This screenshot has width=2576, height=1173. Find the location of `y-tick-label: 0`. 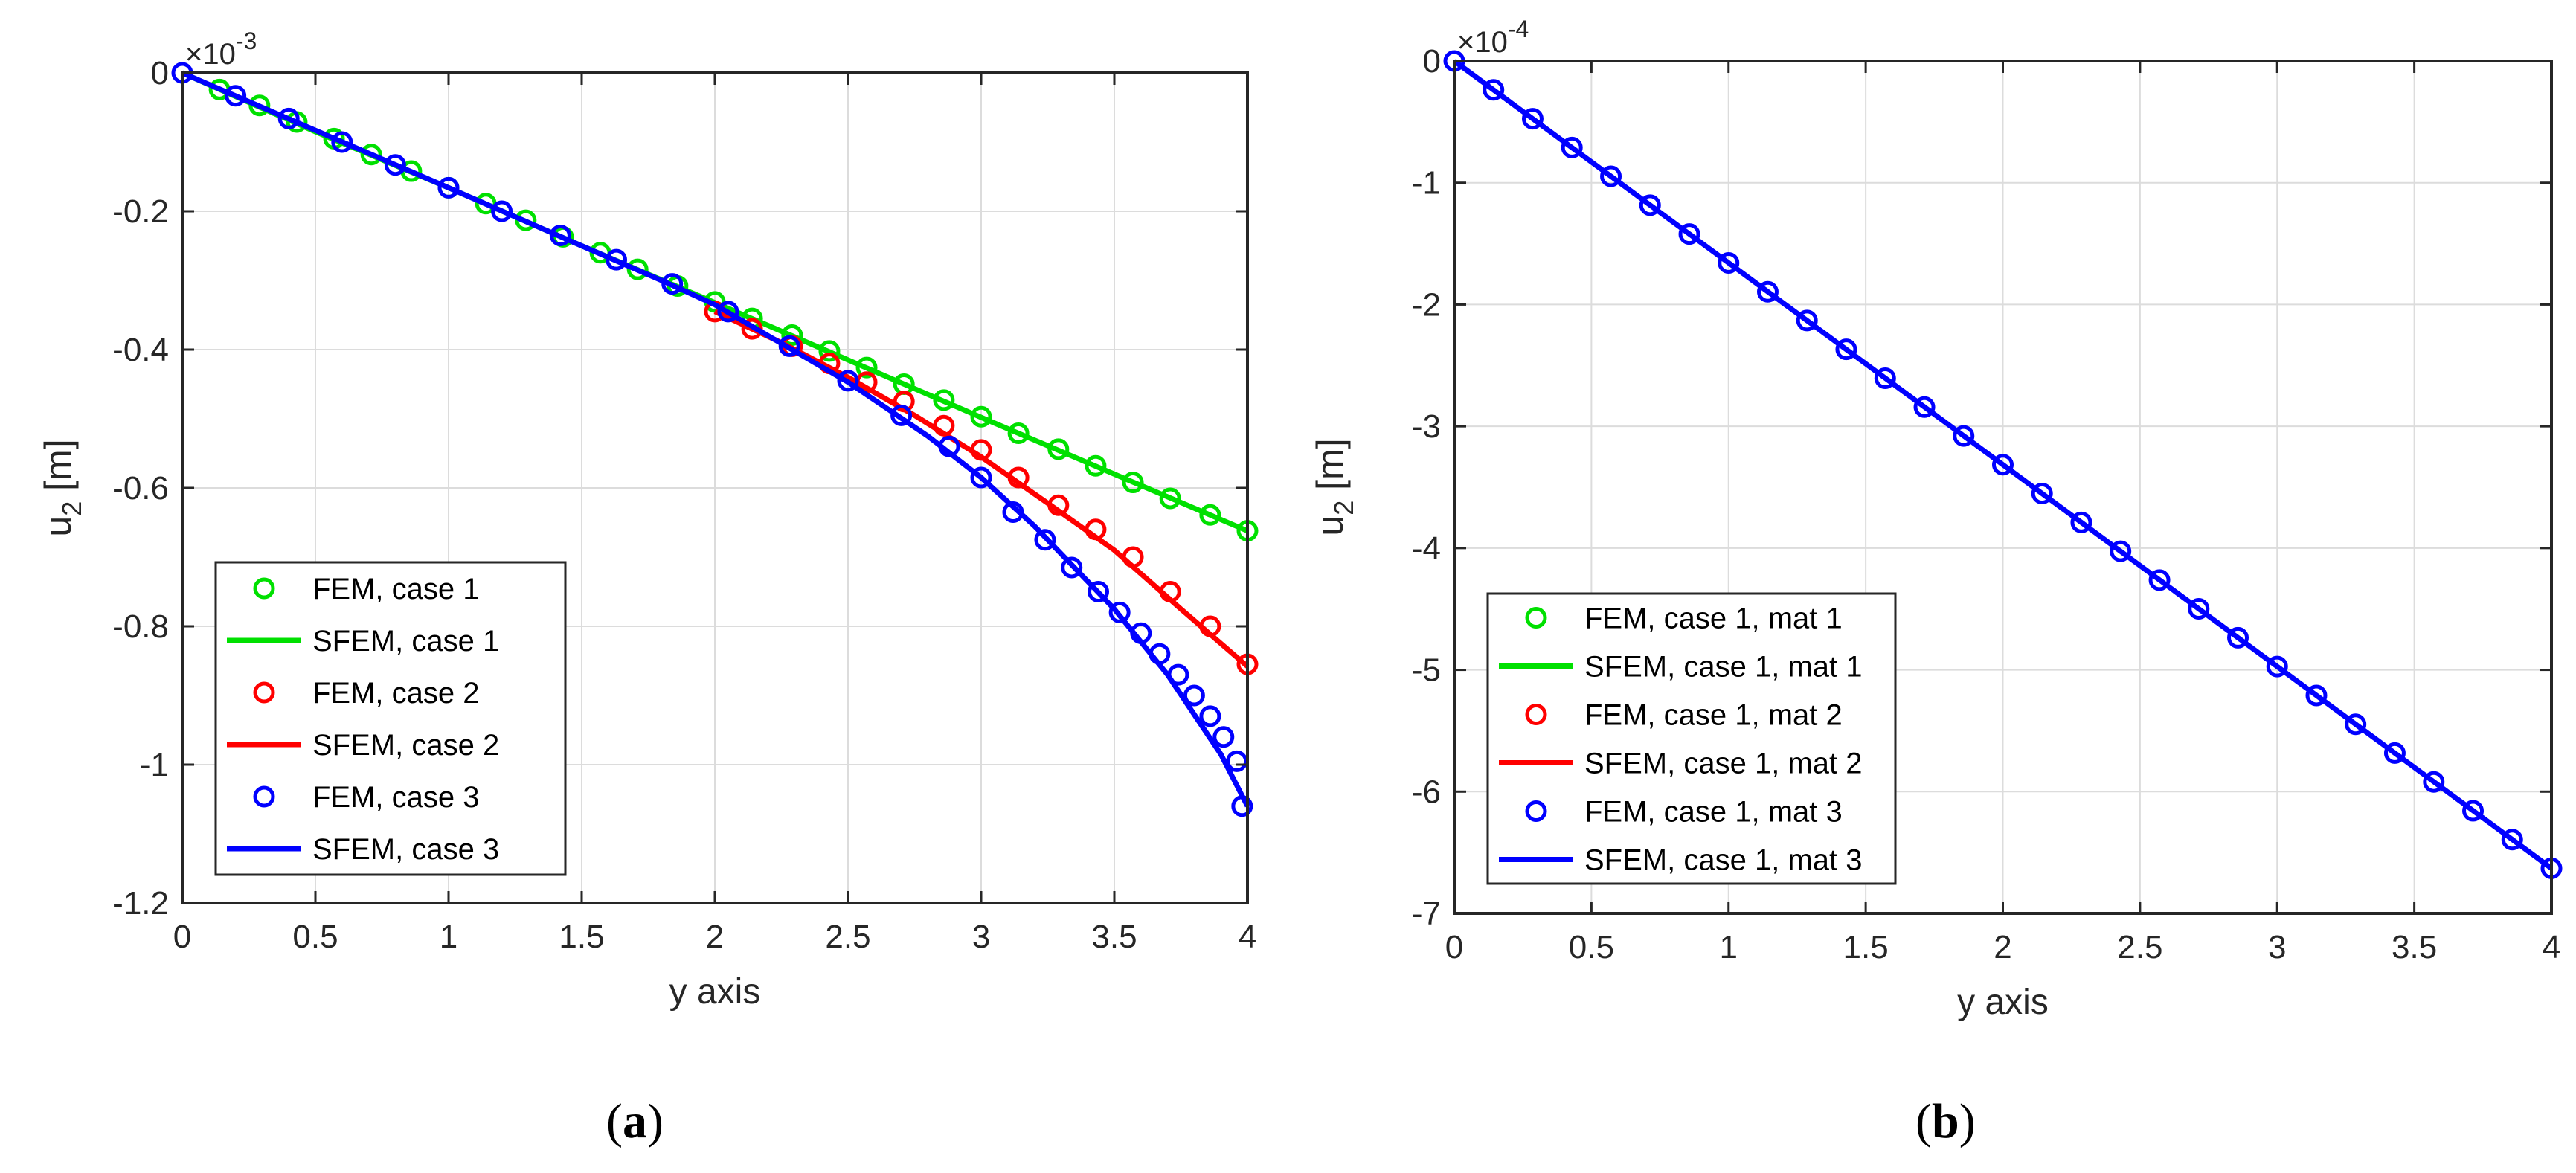

y-tick-label: 0 is located at coordinates (1432, 62).